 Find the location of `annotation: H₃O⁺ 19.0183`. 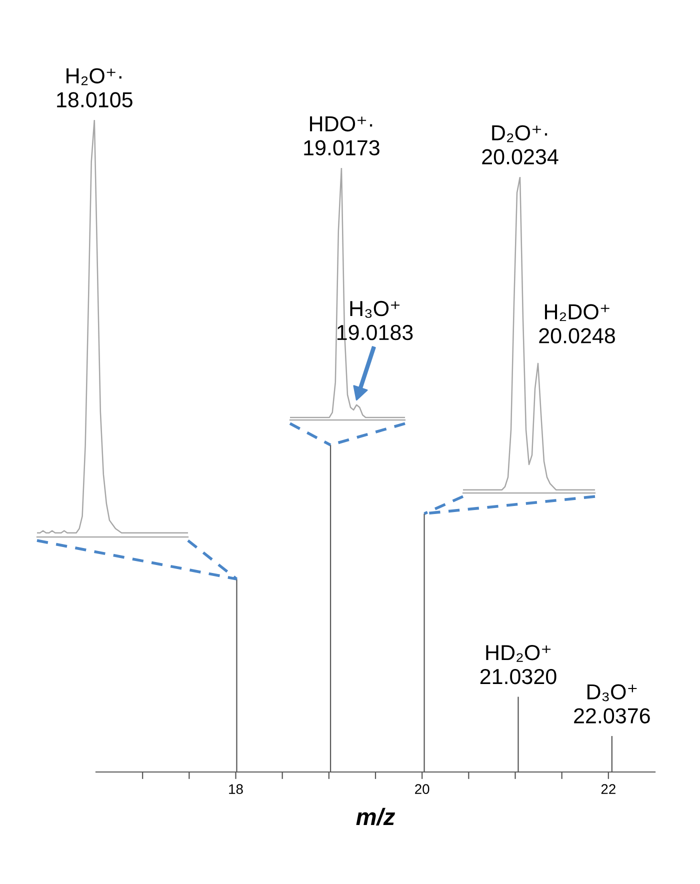

annotation: H₃O⁺ 19.0183 is located at coordinates (375, 320).